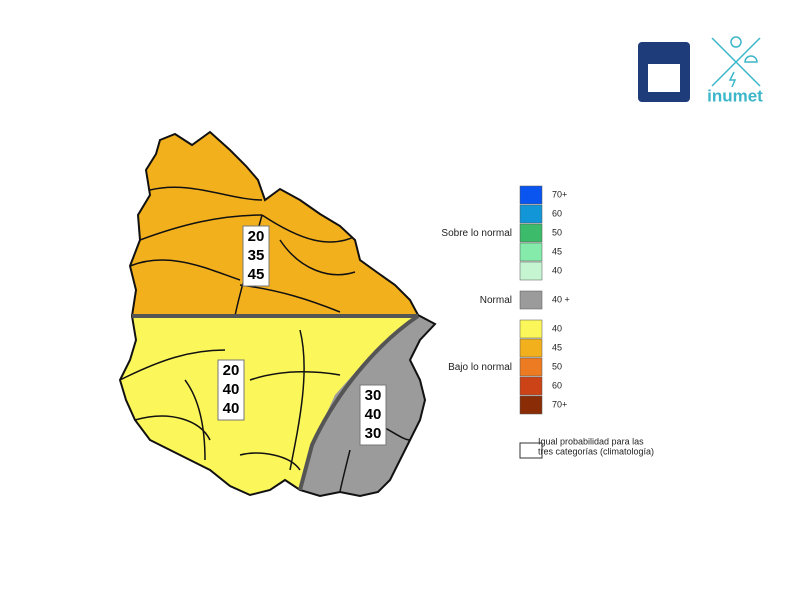  What do you see at coordinates (596, 451) in the screenshot?
I see `legend-note: tres categorías (climatología)` at bounding box center [596, 451].